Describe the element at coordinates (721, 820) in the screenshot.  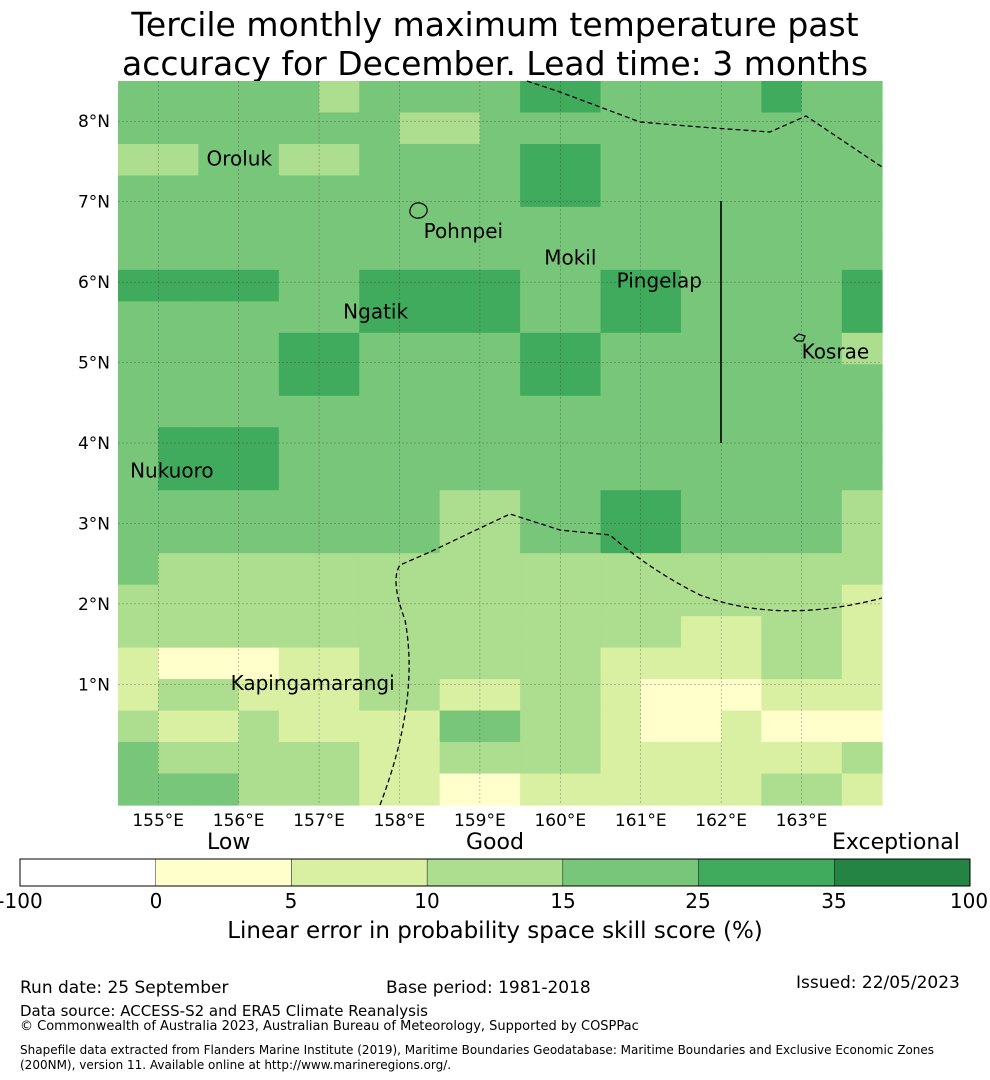
I see `lon-tick-label: 162°E` at that location.